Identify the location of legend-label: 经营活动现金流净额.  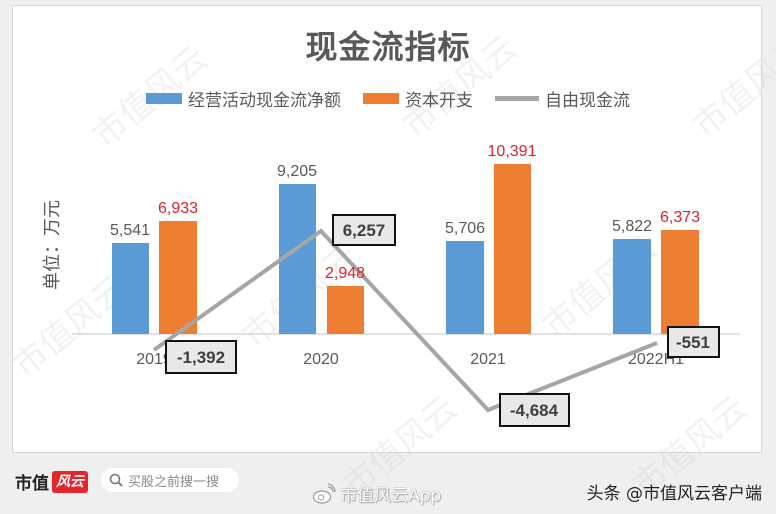
(264, 101).